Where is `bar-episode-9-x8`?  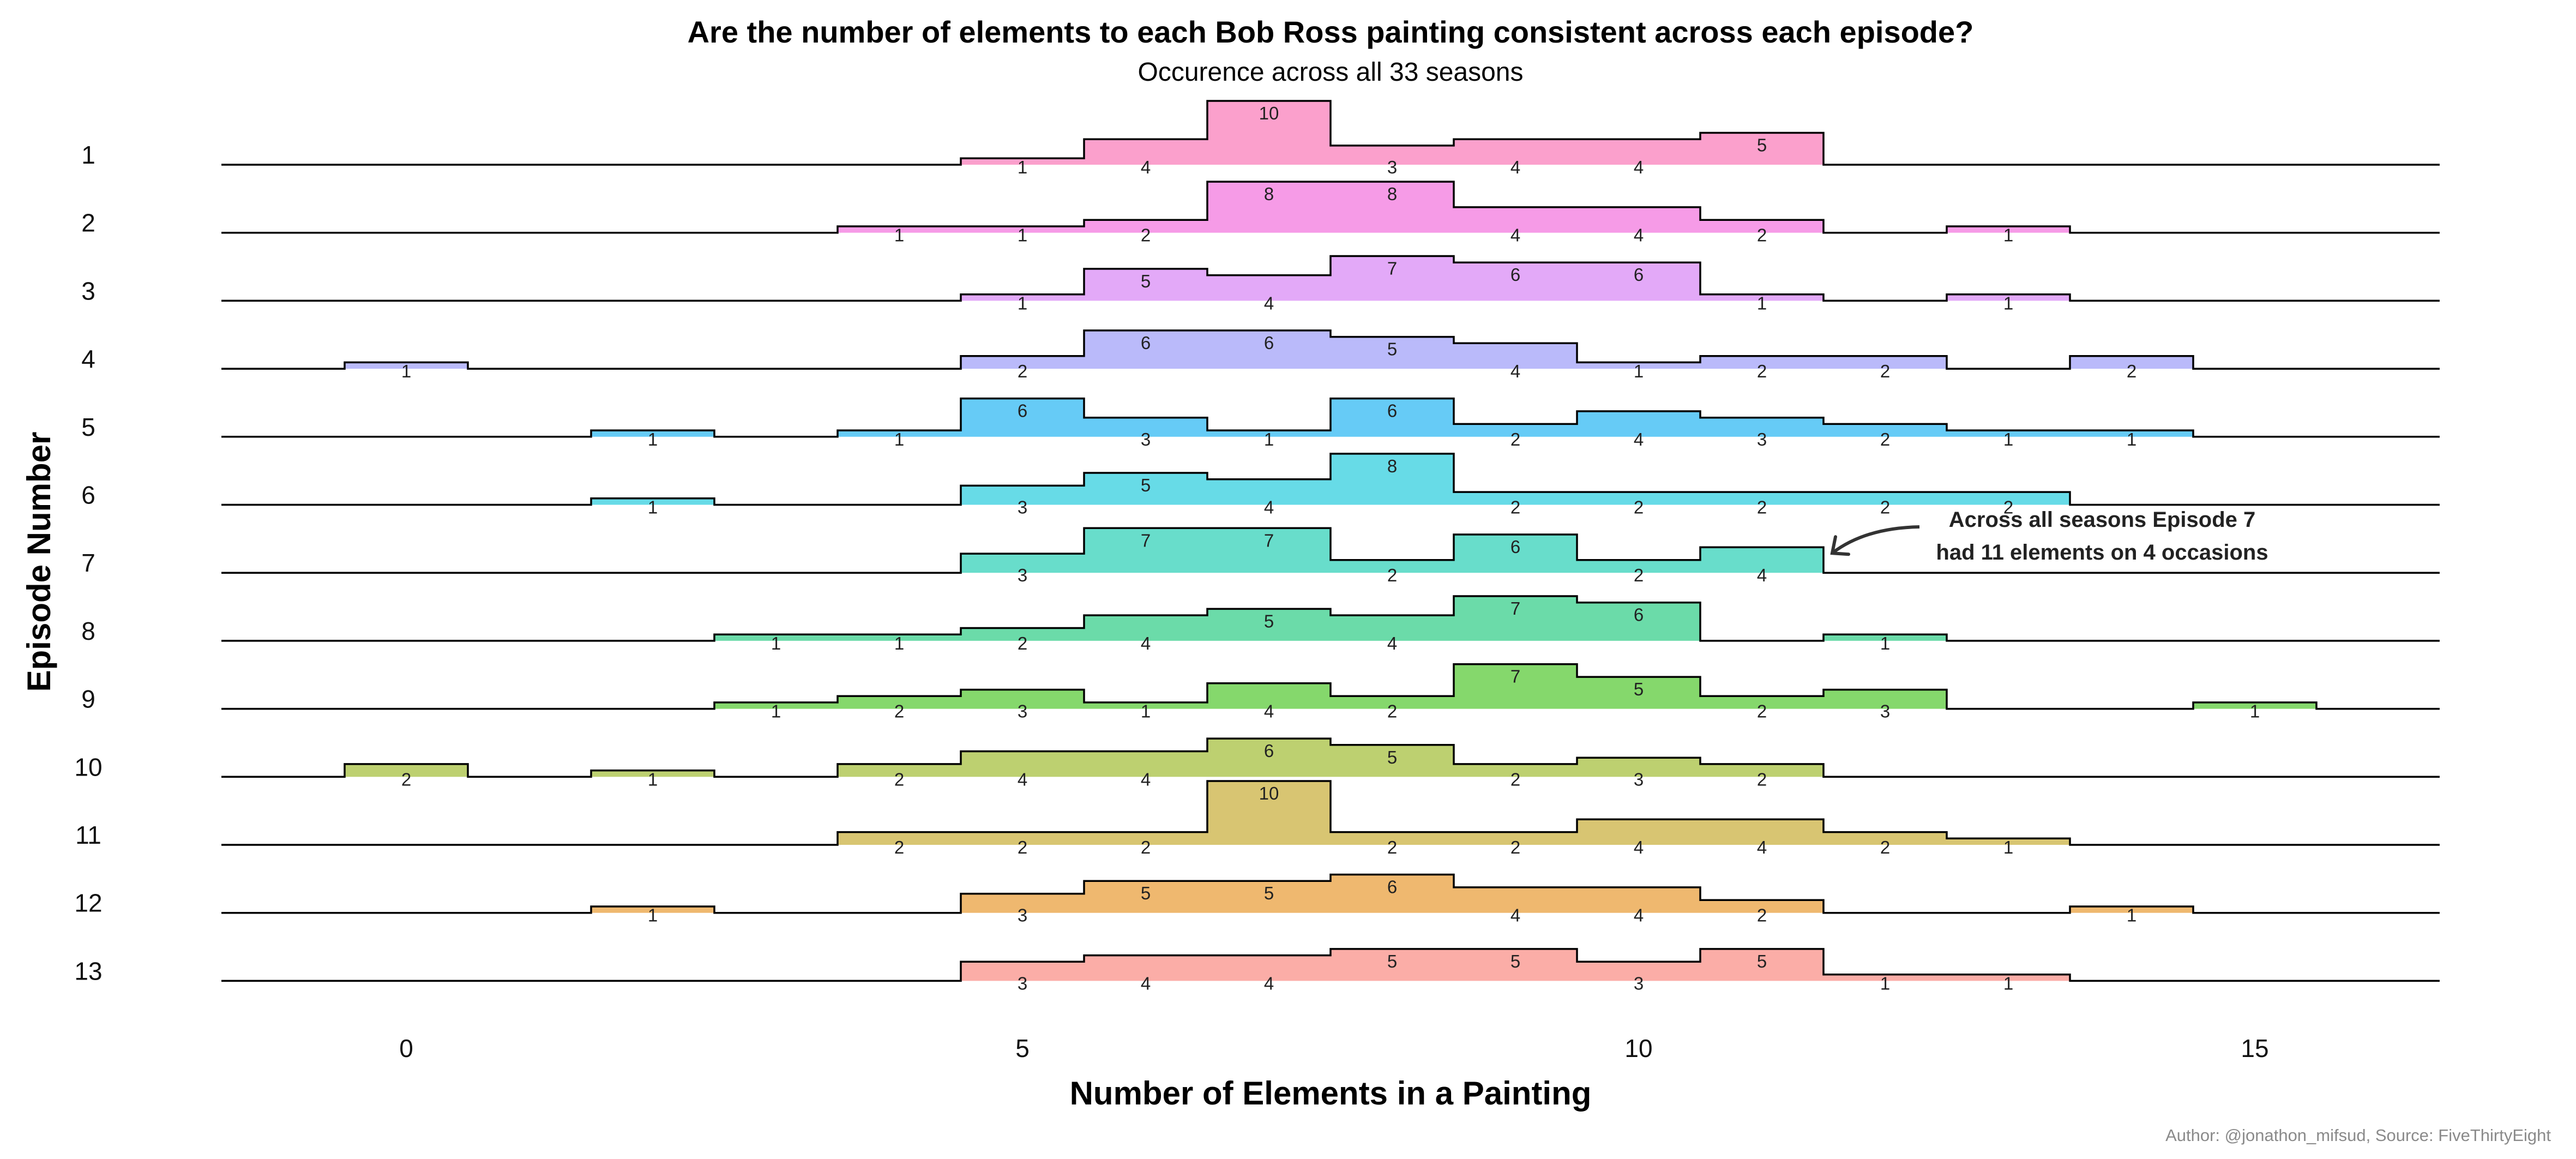
bar-episode-9-x8 is located at coordinates (1392, 703).